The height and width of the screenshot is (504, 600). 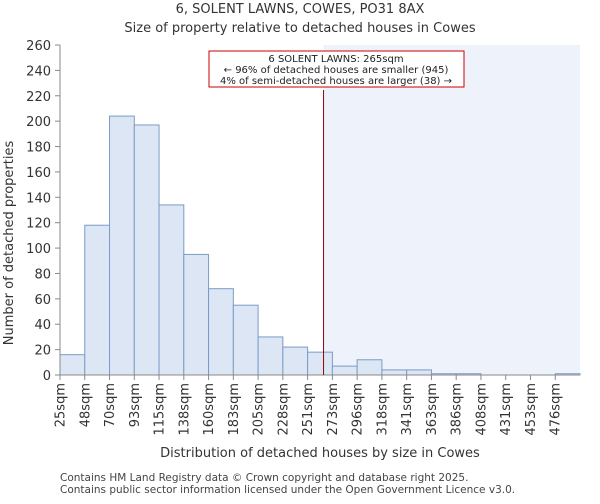 I want to click on bar-341sqm, so click(x=419, y=372).